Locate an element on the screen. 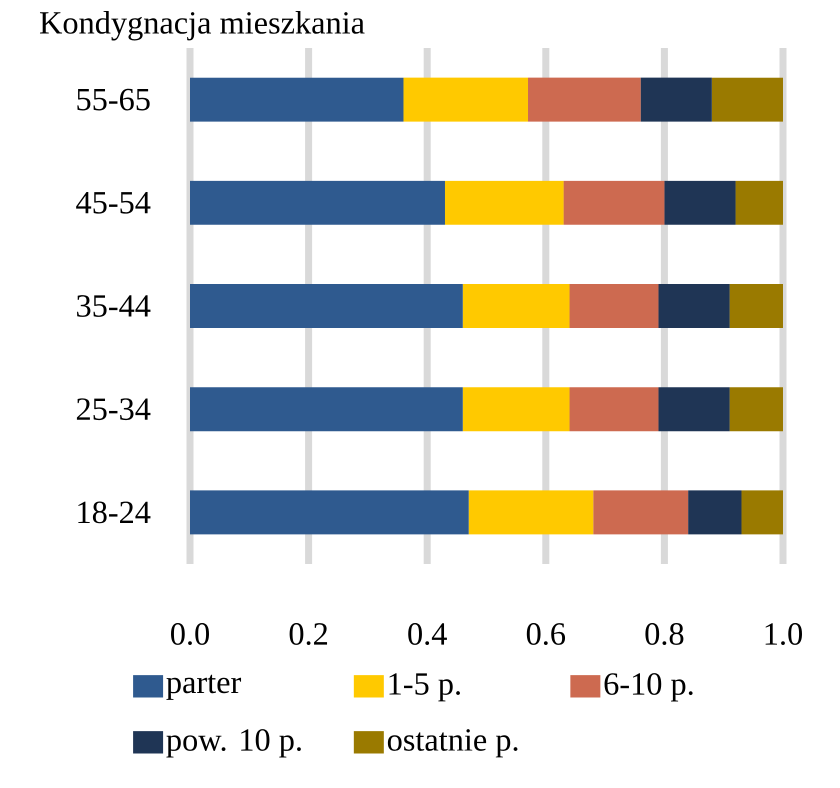 This screenshot has height=788, width=840. x-tick-label: 0.6 is located at coordinates (546, 634).